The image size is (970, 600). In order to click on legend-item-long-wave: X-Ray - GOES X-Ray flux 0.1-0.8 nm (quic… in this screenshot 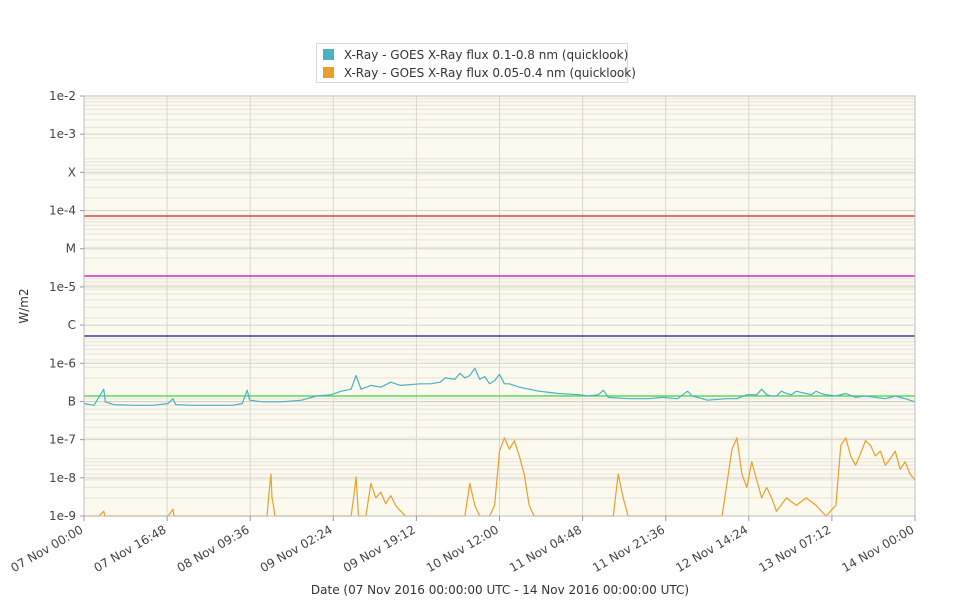, I will do `click(475, 55)`.